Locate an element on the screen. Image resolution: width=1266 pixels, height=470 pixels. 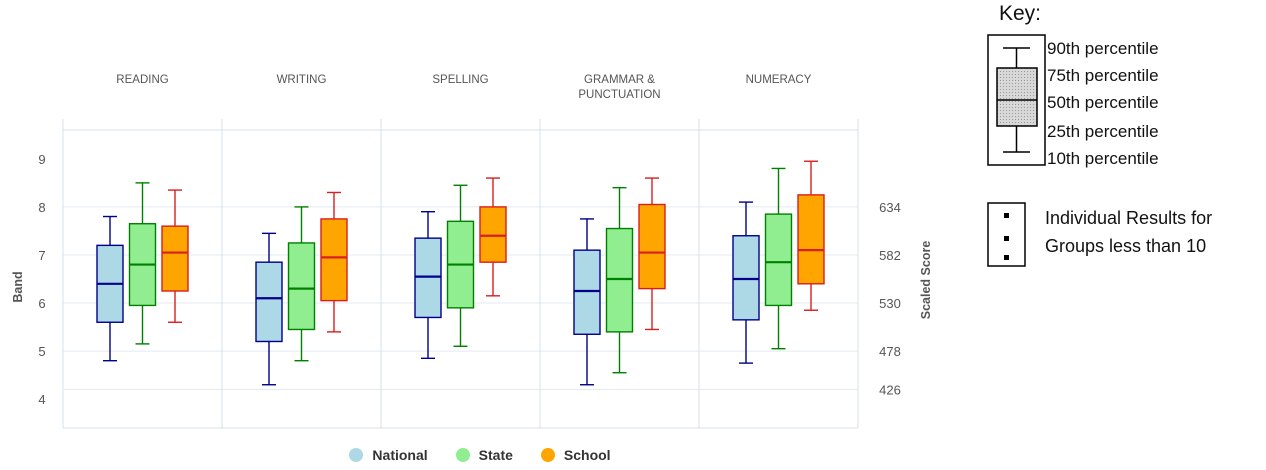
y-left-tick-label: 7 is located at coordinates (41, 255).